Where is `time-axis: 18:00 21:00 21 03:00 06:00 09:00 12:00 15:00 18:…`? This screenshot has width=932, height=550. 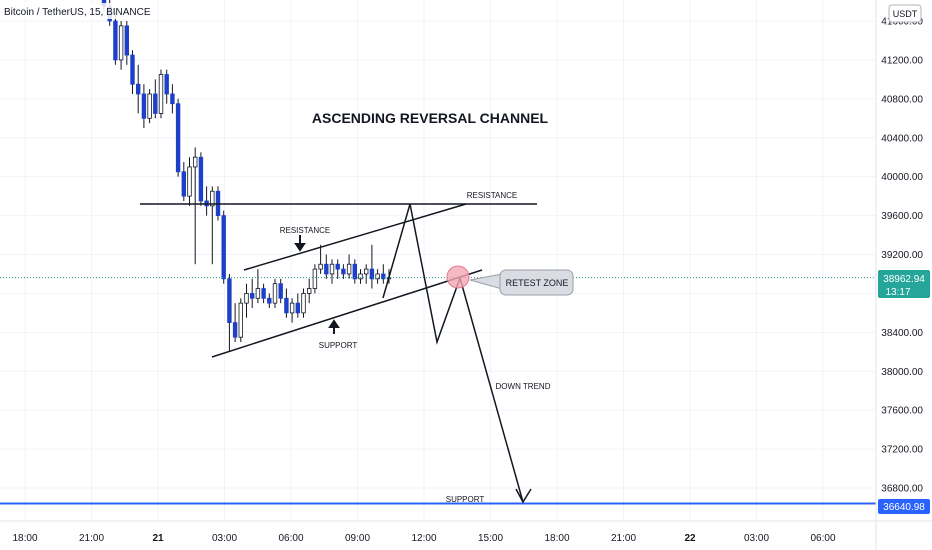
time-axis: 18:00 21:00 21 03:00 06:00 09:00 12:00 15:00 18:… is located at coordinates (423, 538).